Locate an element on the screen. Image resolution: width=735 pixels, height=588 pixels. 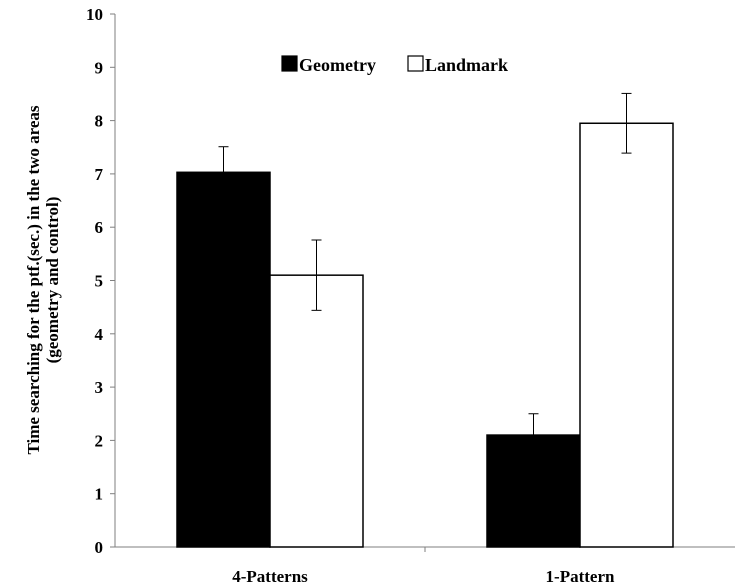
y-tick-label: 8 is located at coordinates (99, 121).